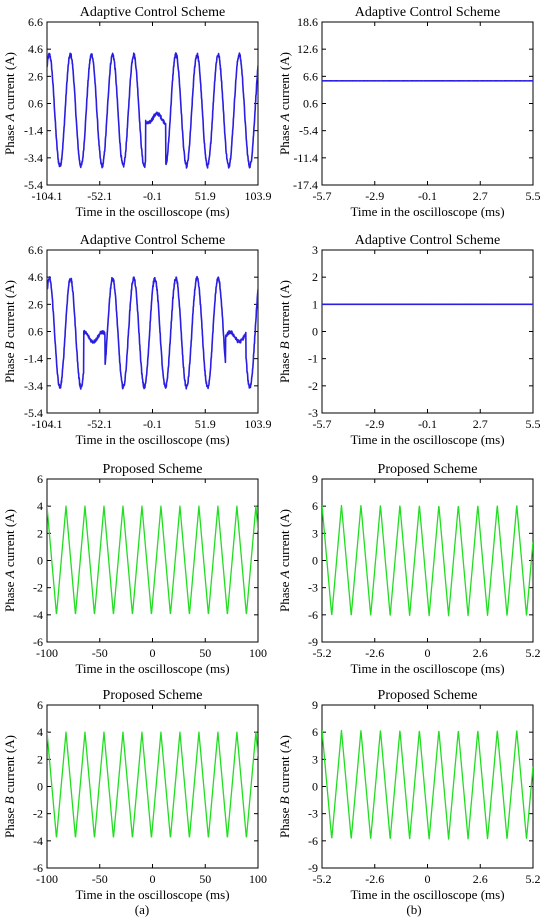  I want to click on y-tick-label: -4, so click(38, 615).